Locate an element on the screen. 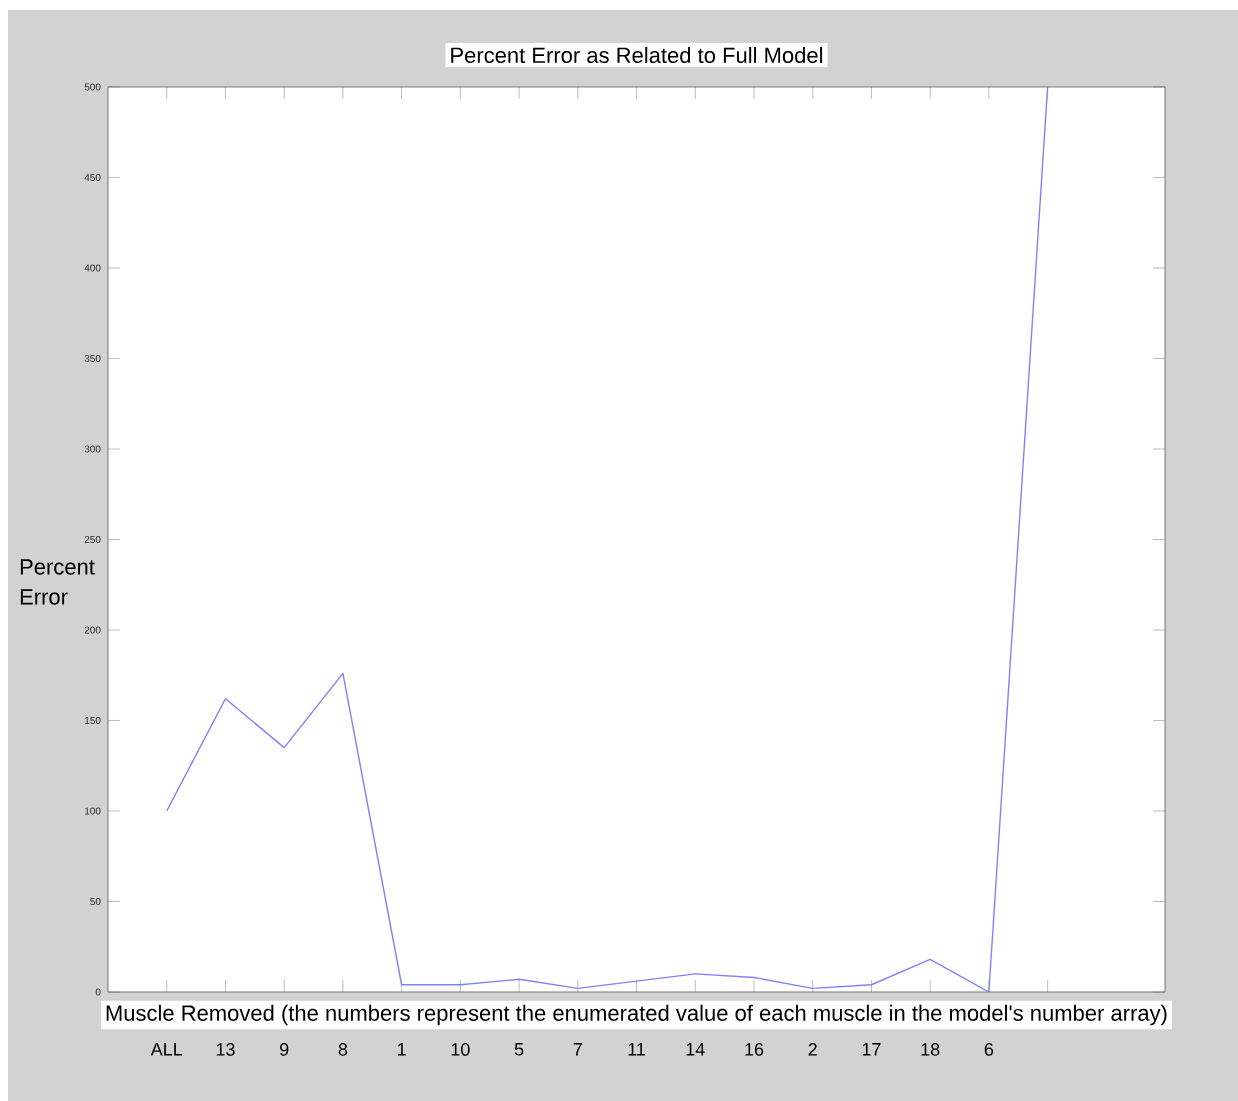 This screenshot has height=1101, width=1238. y-tick-label: 250 is located at coordinates (92, 539).